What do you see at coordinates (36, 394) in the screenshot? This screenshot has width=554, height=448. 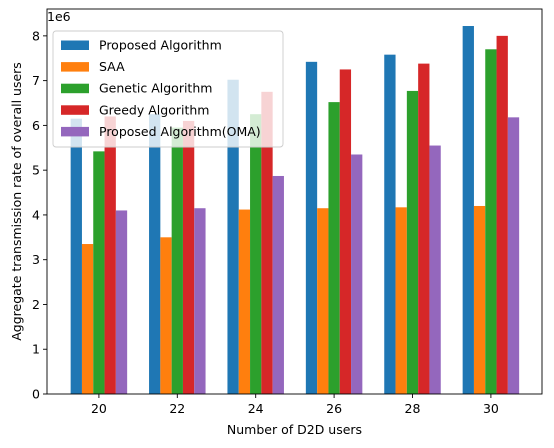 I see `y-tick-label: 0` at bounding box center [36, 394].